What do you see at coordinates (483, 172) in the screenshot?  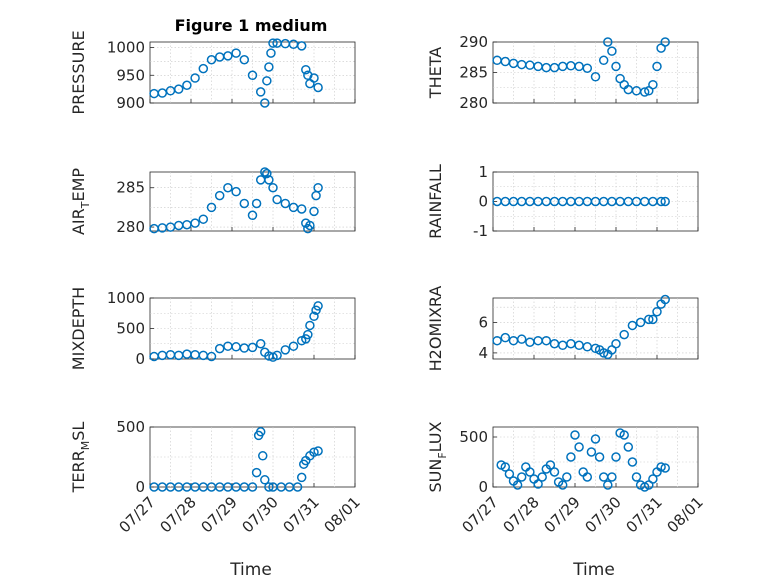 I see `y-tick-label: 1` at bounding box center [483, 172].